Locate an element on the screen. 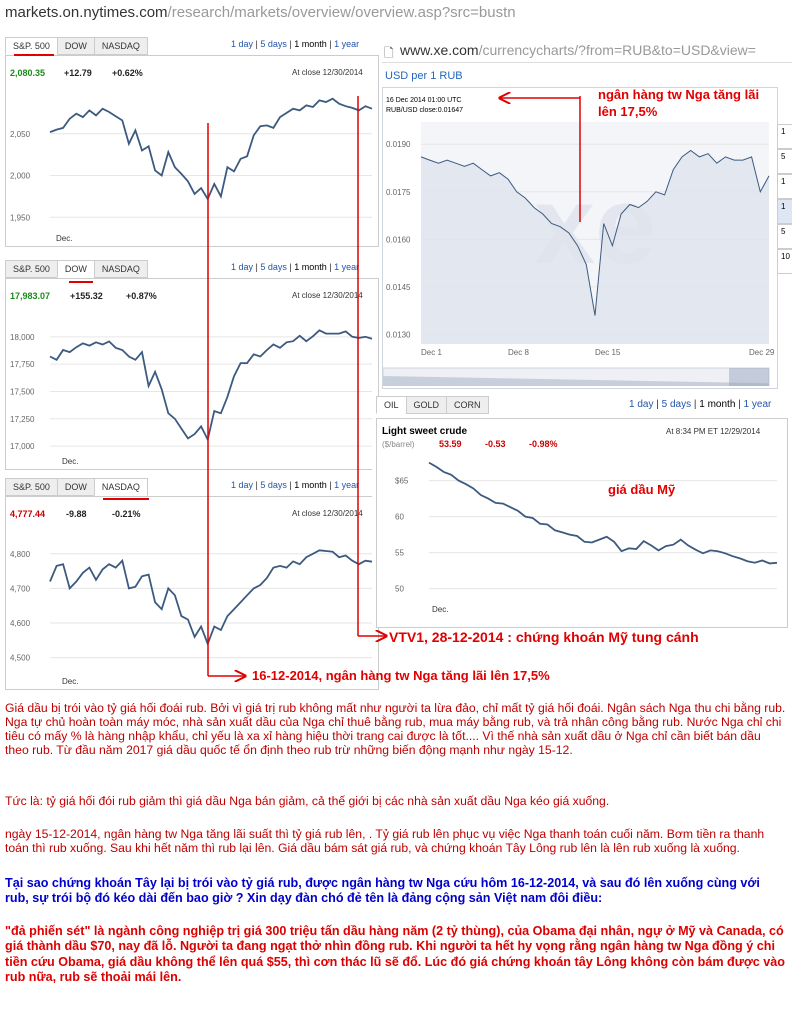  nasdaq-plot: 4,800 4,700 4,600 4,500 is located at coordinates (191, 606).